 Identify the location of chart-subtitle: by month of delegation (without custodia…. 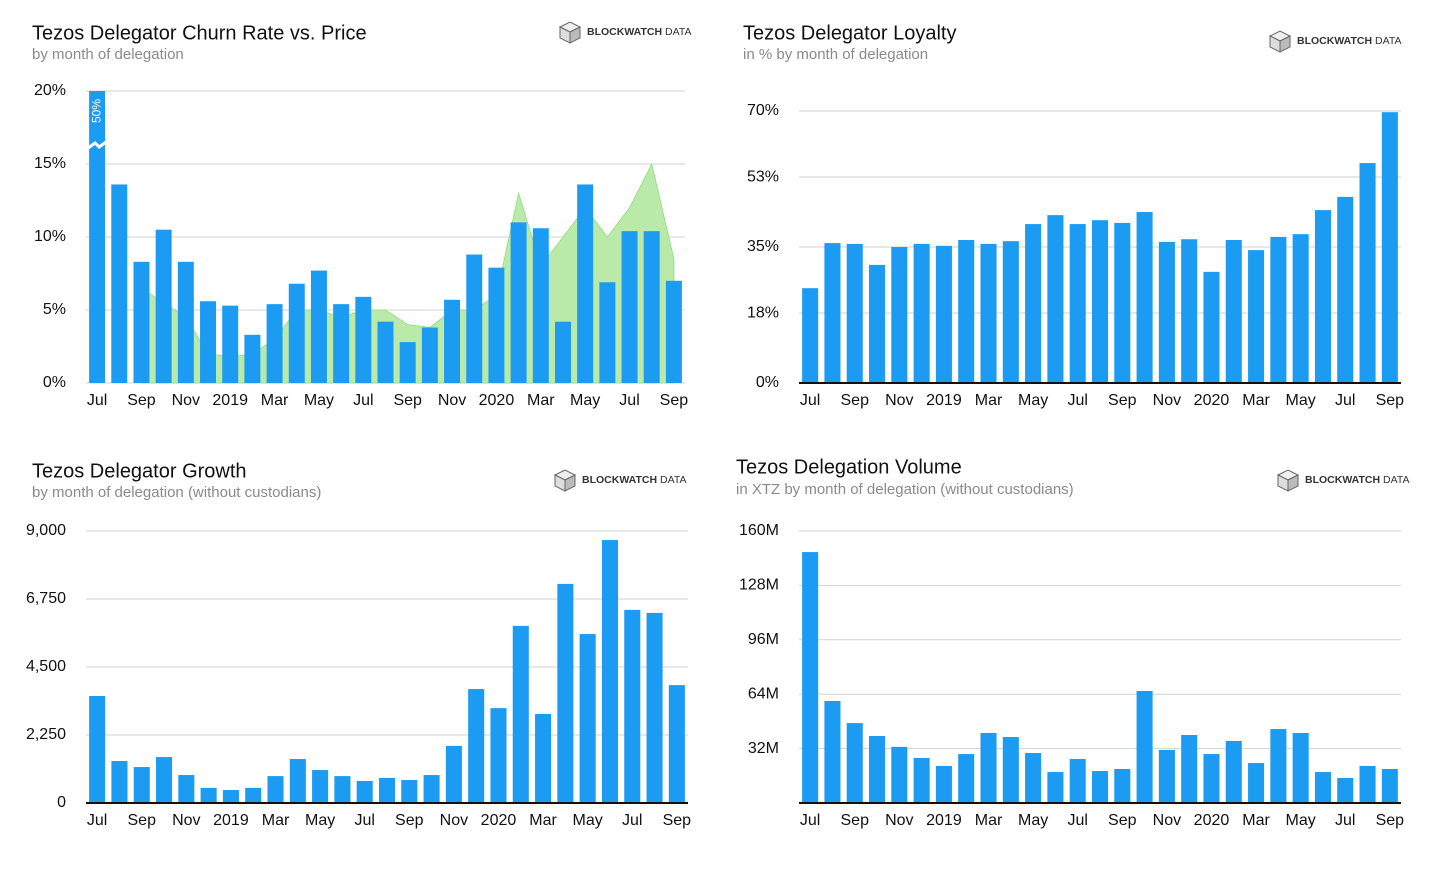
(176, 492).